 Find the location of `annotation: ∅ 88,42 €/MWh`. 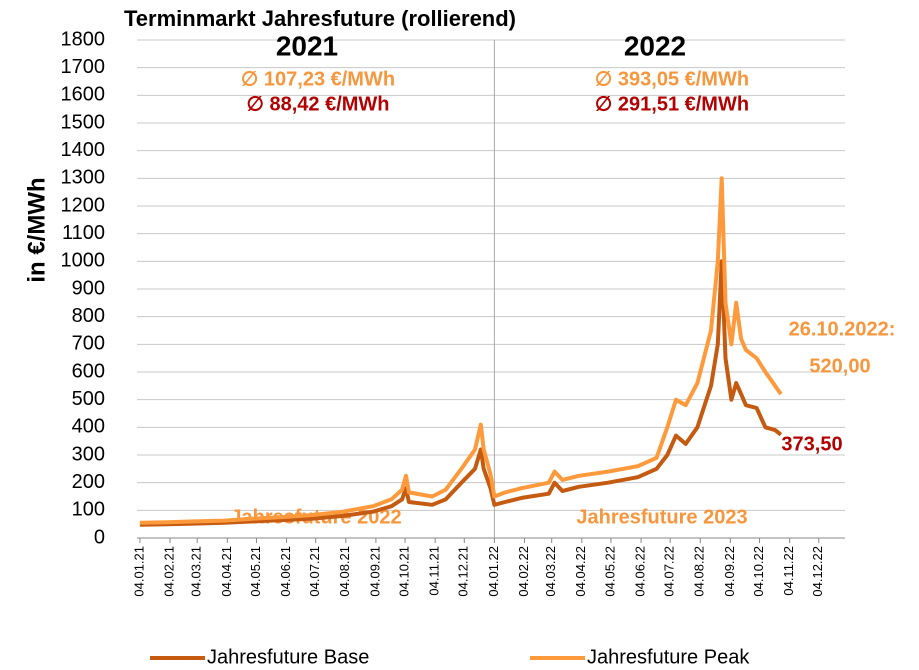

annotation: ∅ 88,42 €/MWh is located at coordinates (317, 104).